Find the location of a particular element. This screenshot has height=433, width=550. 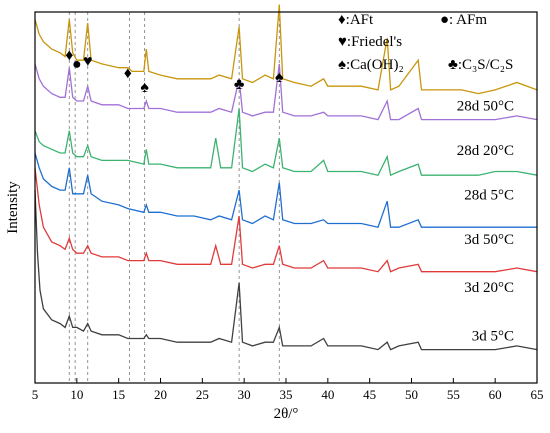

legend-entry: ●: AFm is located at coordinates (463, 20).